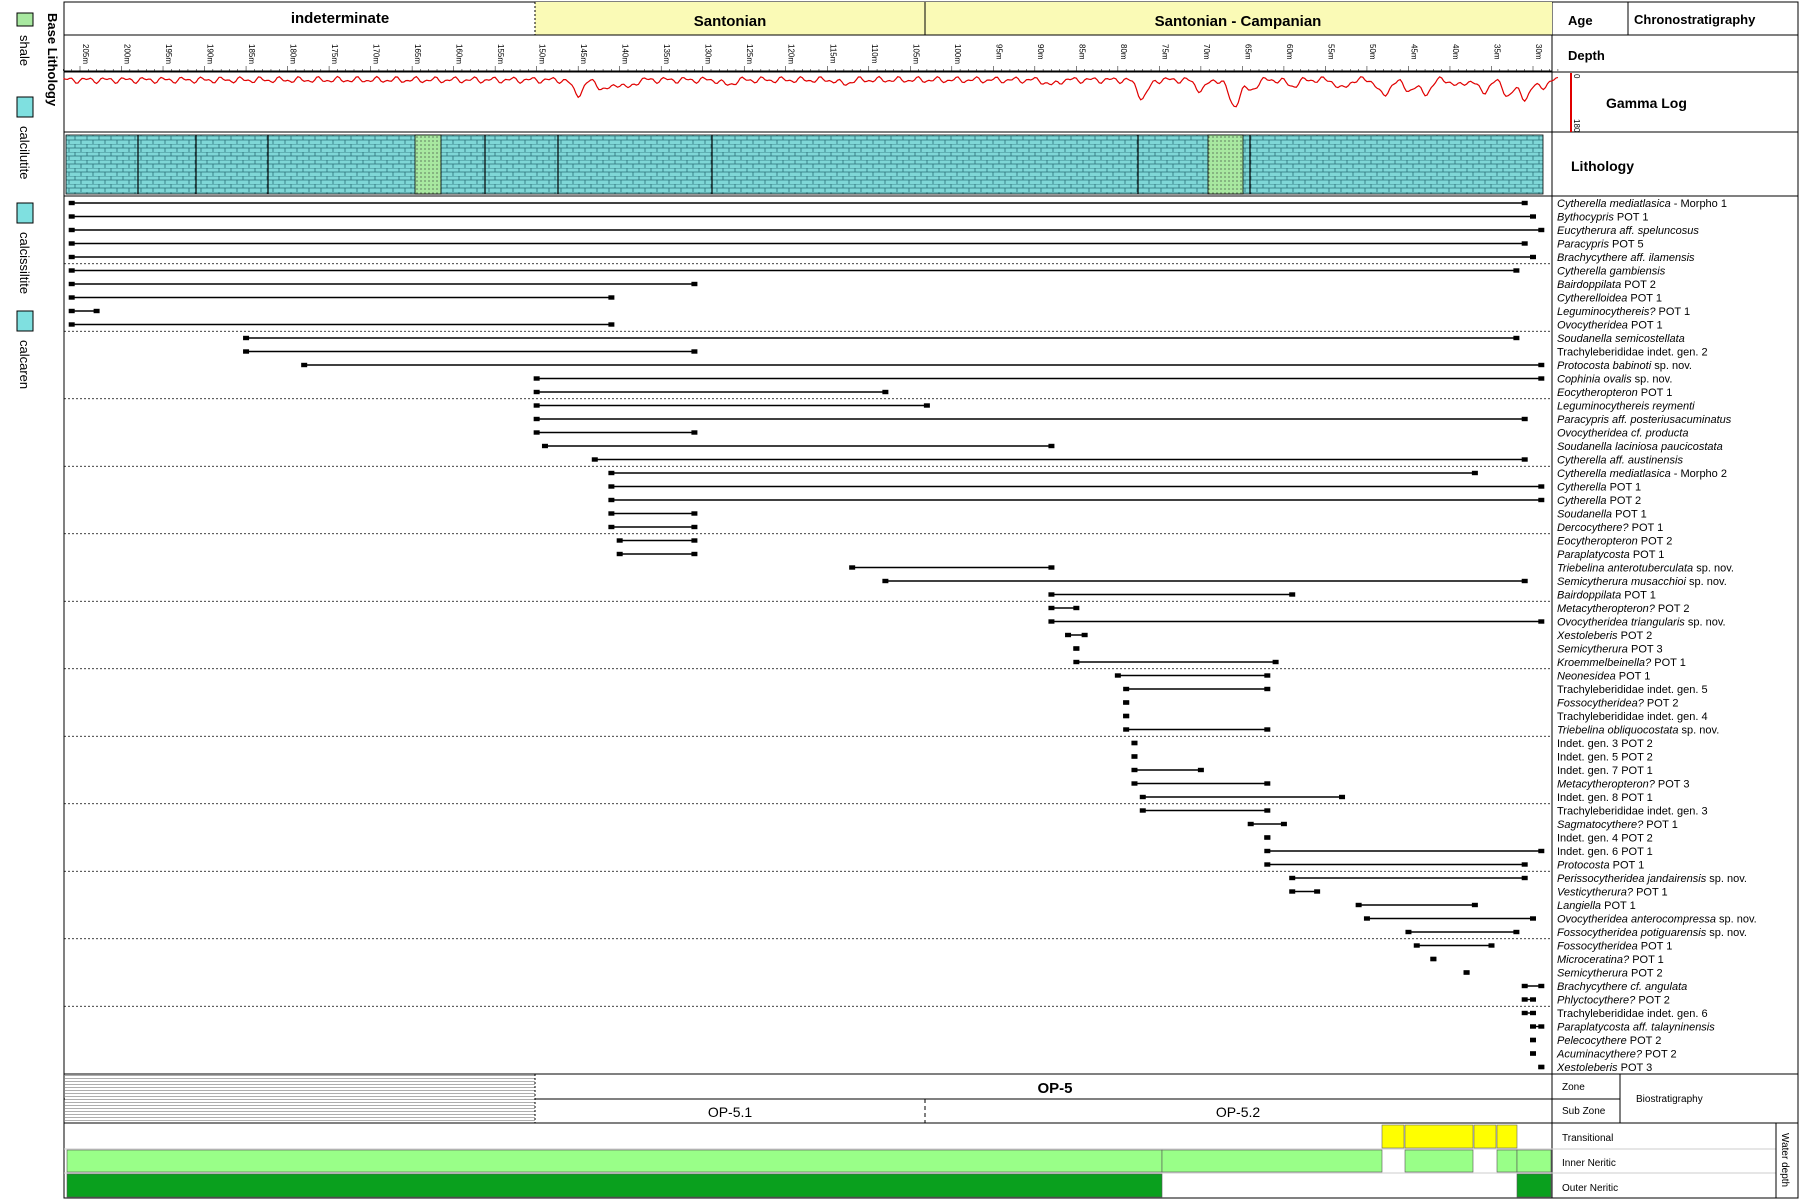  Describe the element at coordinates (1594, 380) in the screenshot. I see `species-name: Cophinia ovalis` at that location.